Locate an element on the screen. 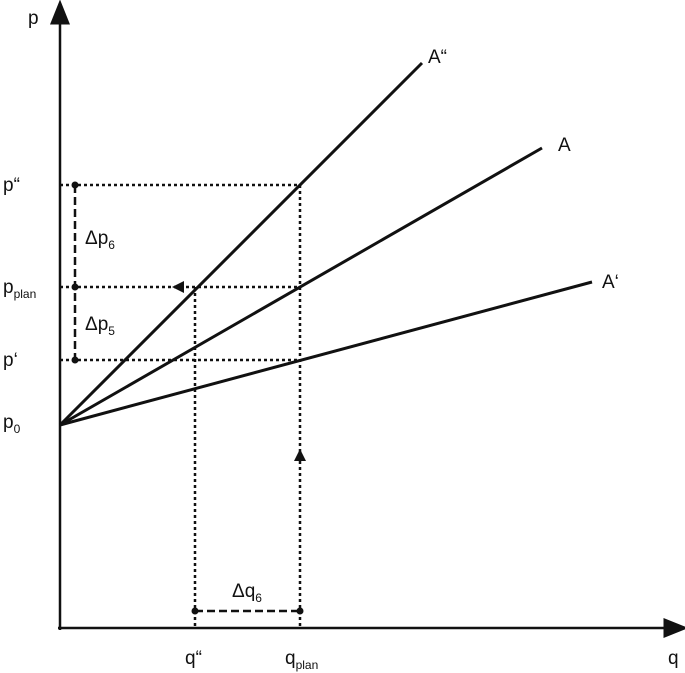 The height and width of the screenshot is (673, 685). label-part: q“ is located at coordinates (193, 658).